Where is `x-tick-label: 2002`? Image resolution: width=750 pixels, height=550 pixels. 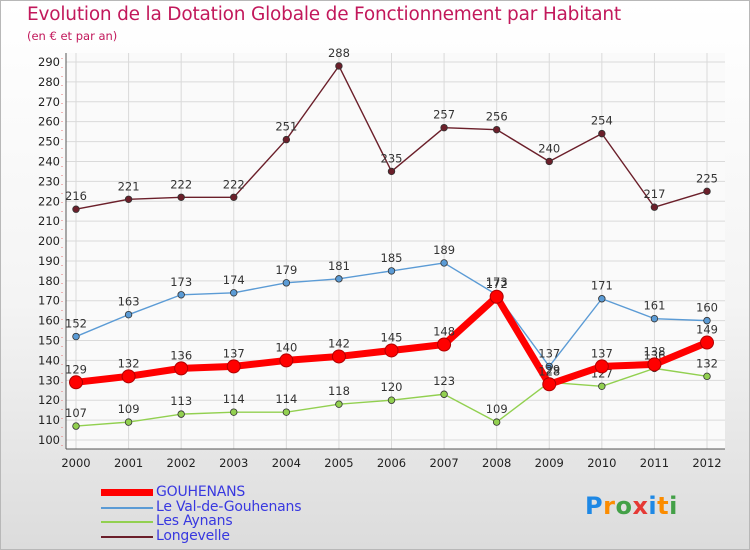
x-tick-label: 2002 is located at coordinates (181, 463).